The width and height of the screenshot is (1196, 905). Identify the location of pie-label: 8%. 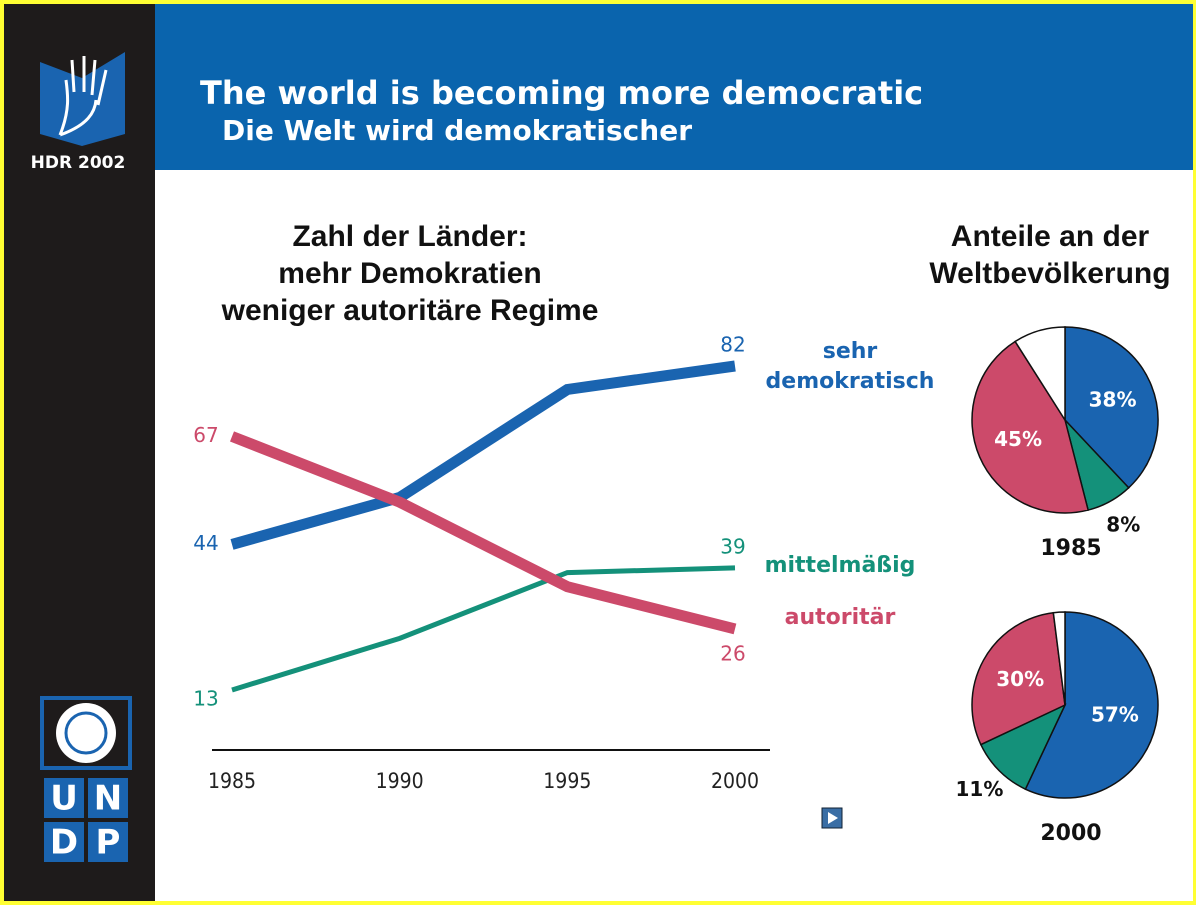
(1123, 525).